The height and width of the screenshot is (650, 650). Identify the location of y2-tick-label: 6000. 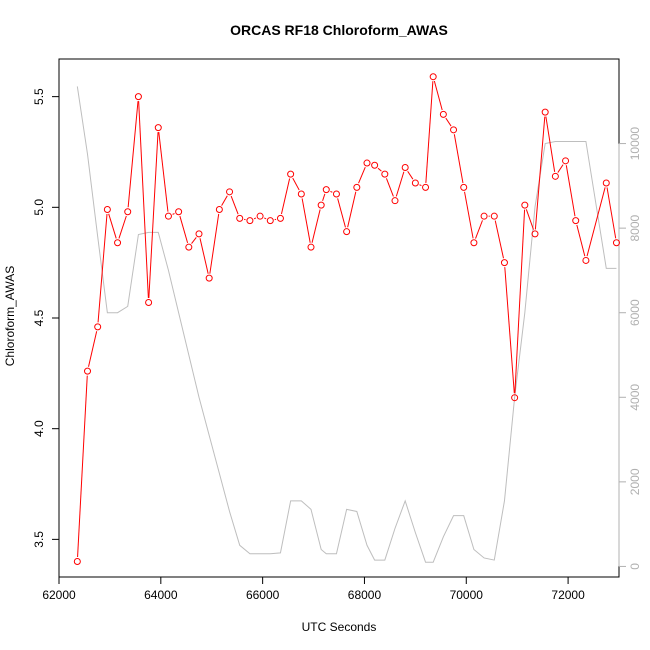
(635, 312).